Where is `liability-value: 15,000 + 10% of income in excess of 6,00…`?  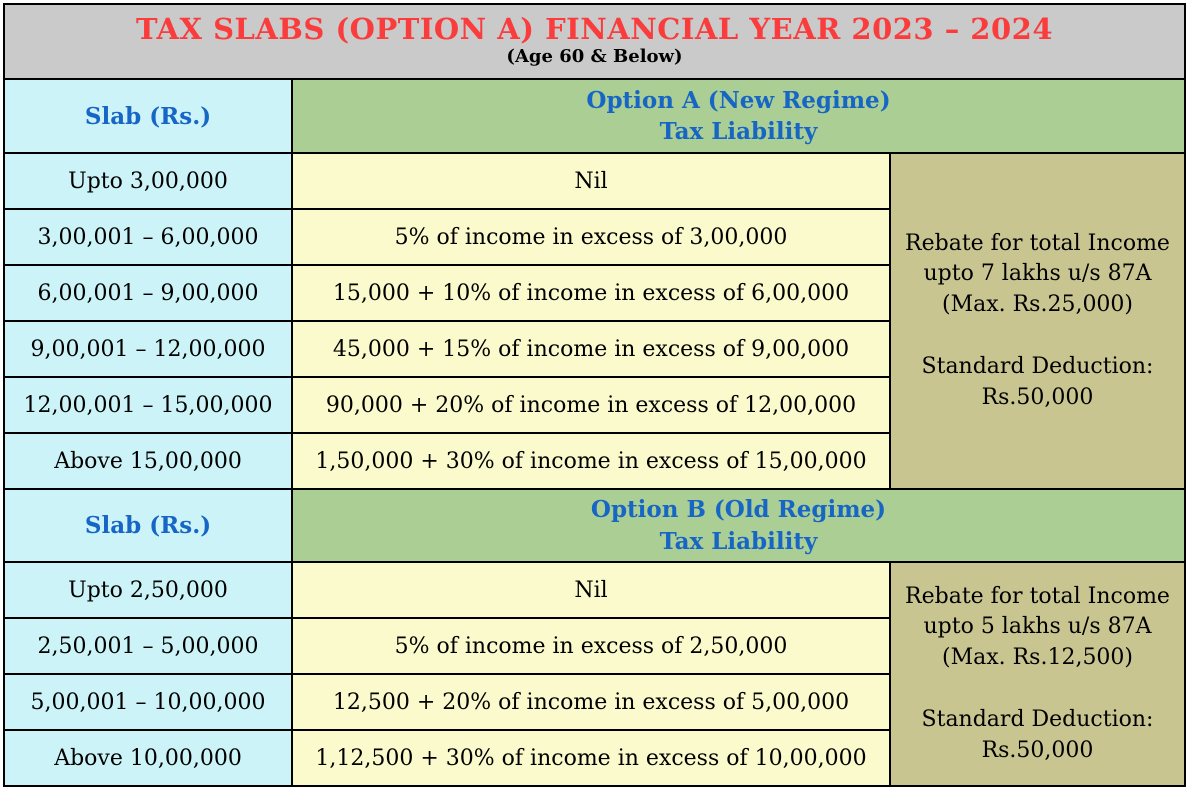 liability-value: 15,000 + 10% of income in excess of 6,00… is located at coordinates (591, 293).